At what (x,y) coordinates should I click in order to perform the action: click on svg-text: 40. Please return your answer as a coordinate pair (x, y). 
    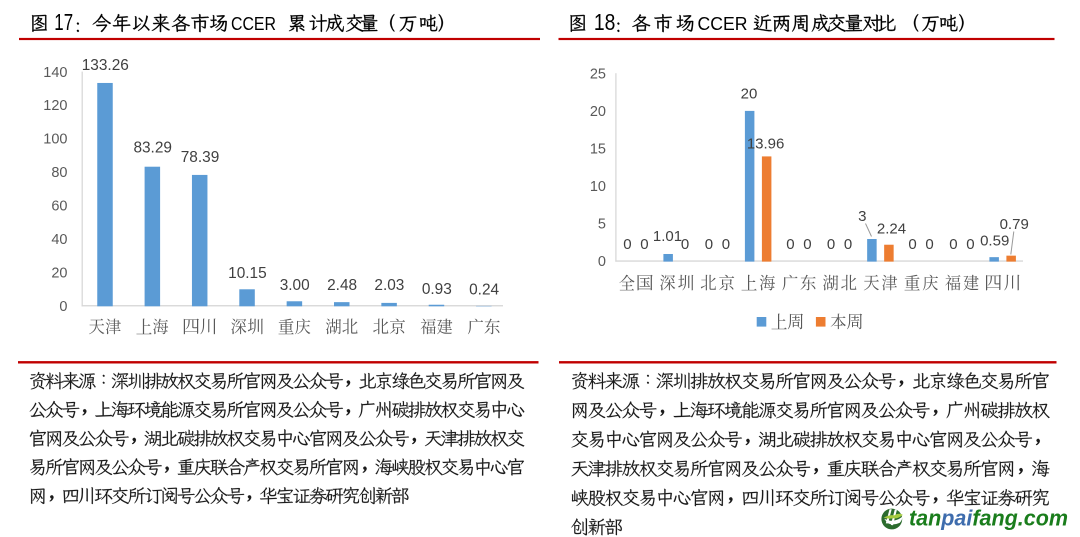
    Looking at the image, I should click on (59, 240).